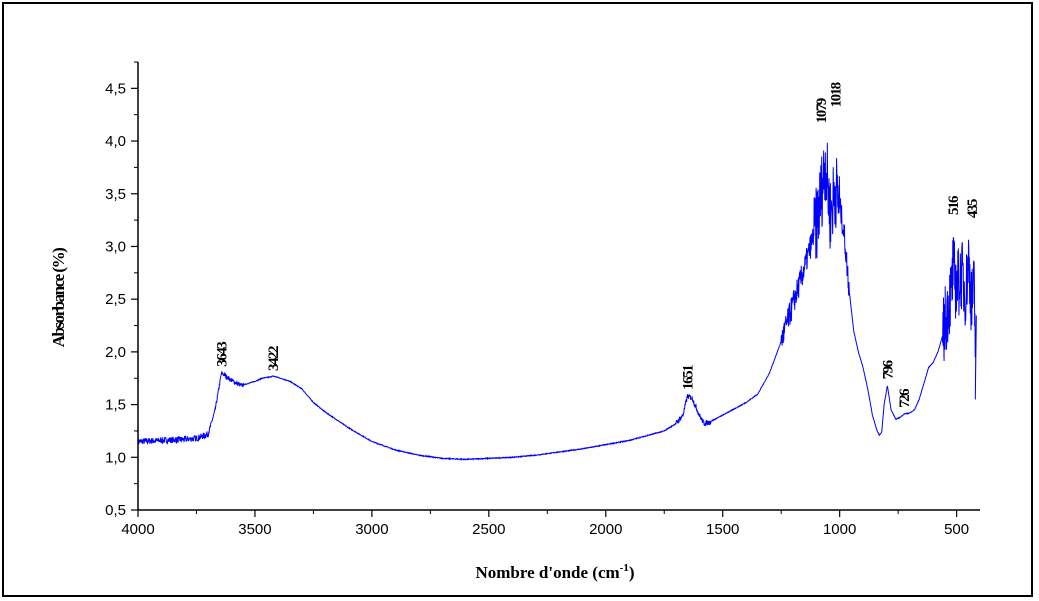 The width and height of the screenshot is (1039, 601). What do you see at coordinates (837, 94) in the screenshot?
I see `peak-label-1018: 1018` at bounding box center [837, 94].